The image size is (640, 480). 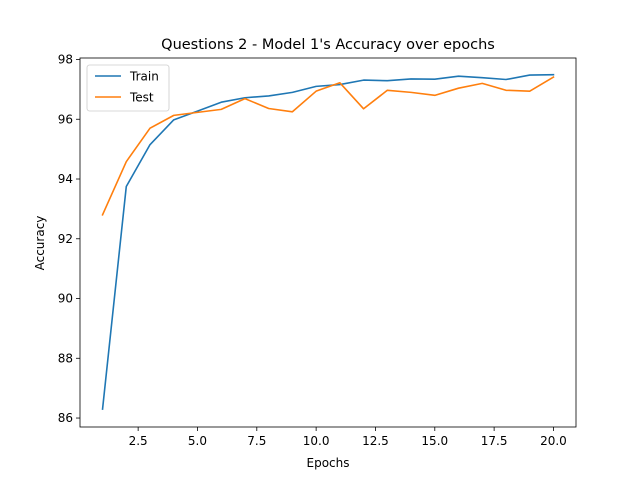 I want to click on x-axis-label: Epochs, so click(x=328, y=463).